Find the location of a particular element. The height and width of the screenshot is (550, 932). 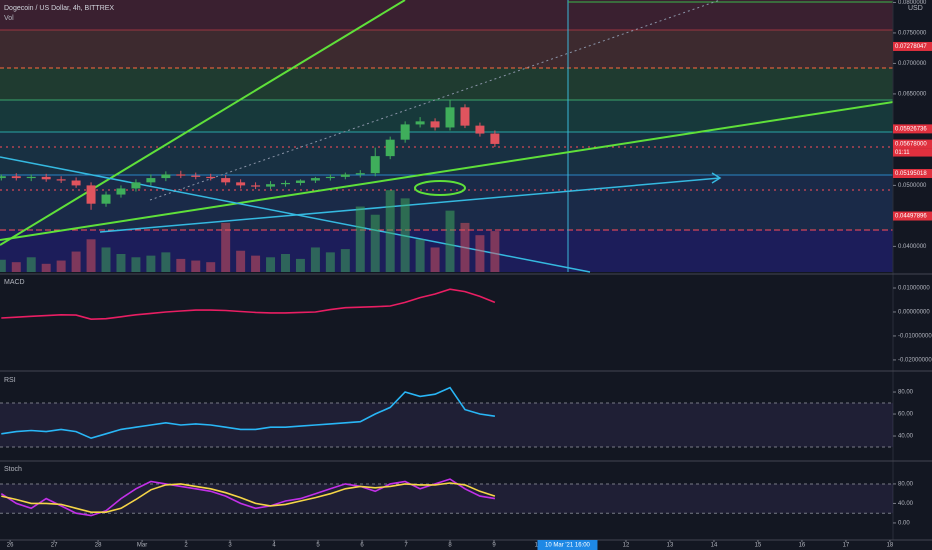

y-tick-label: 0.0650000 is located at coordinates (912, 94).